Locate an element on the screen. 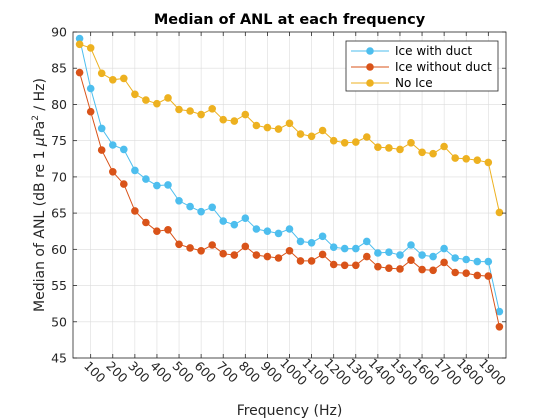 The width and height of the screenshot is (560, 420). y-tick-label: 55 is located at coordinates (59, 285).